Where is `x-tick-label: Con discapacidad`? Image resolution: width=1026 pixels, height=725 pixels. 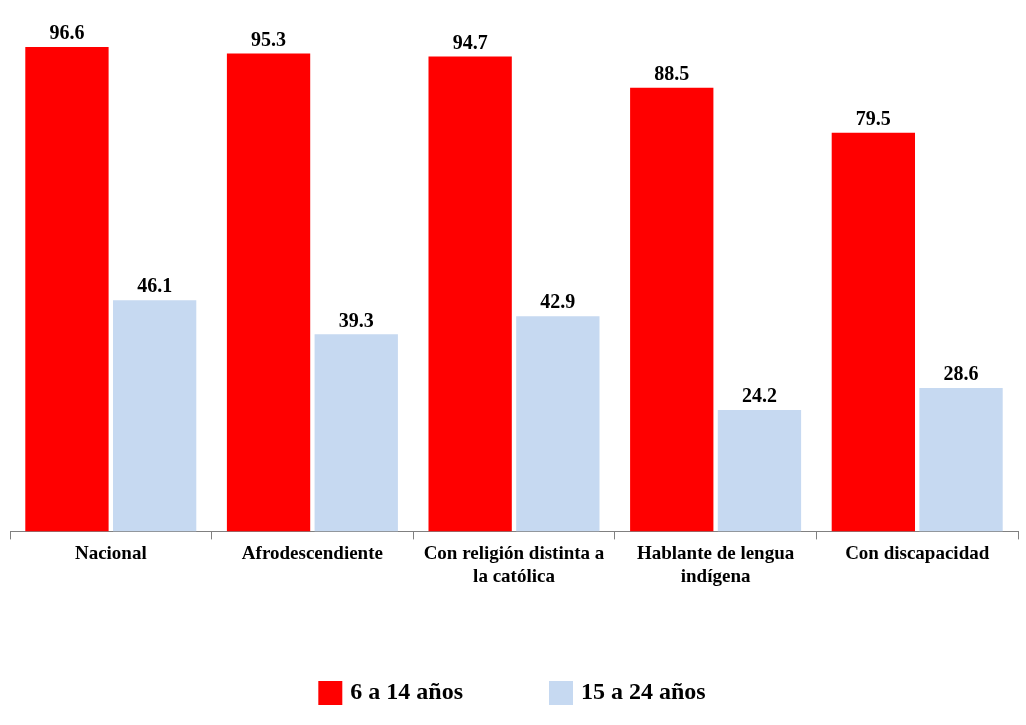
x-tick-label: Con discapacidad is located at coordinates (917, 552).